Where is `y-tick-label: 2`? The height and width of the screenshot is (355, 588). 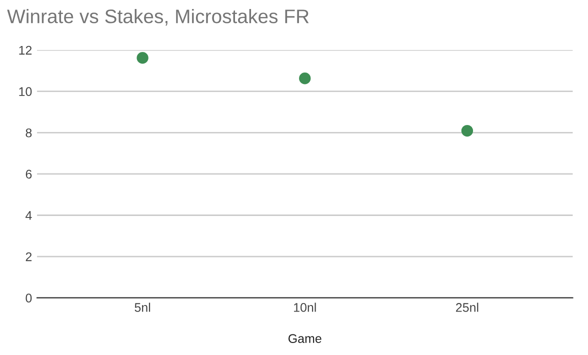
y-tick-label: 2 is located at coordinates (29, 257).